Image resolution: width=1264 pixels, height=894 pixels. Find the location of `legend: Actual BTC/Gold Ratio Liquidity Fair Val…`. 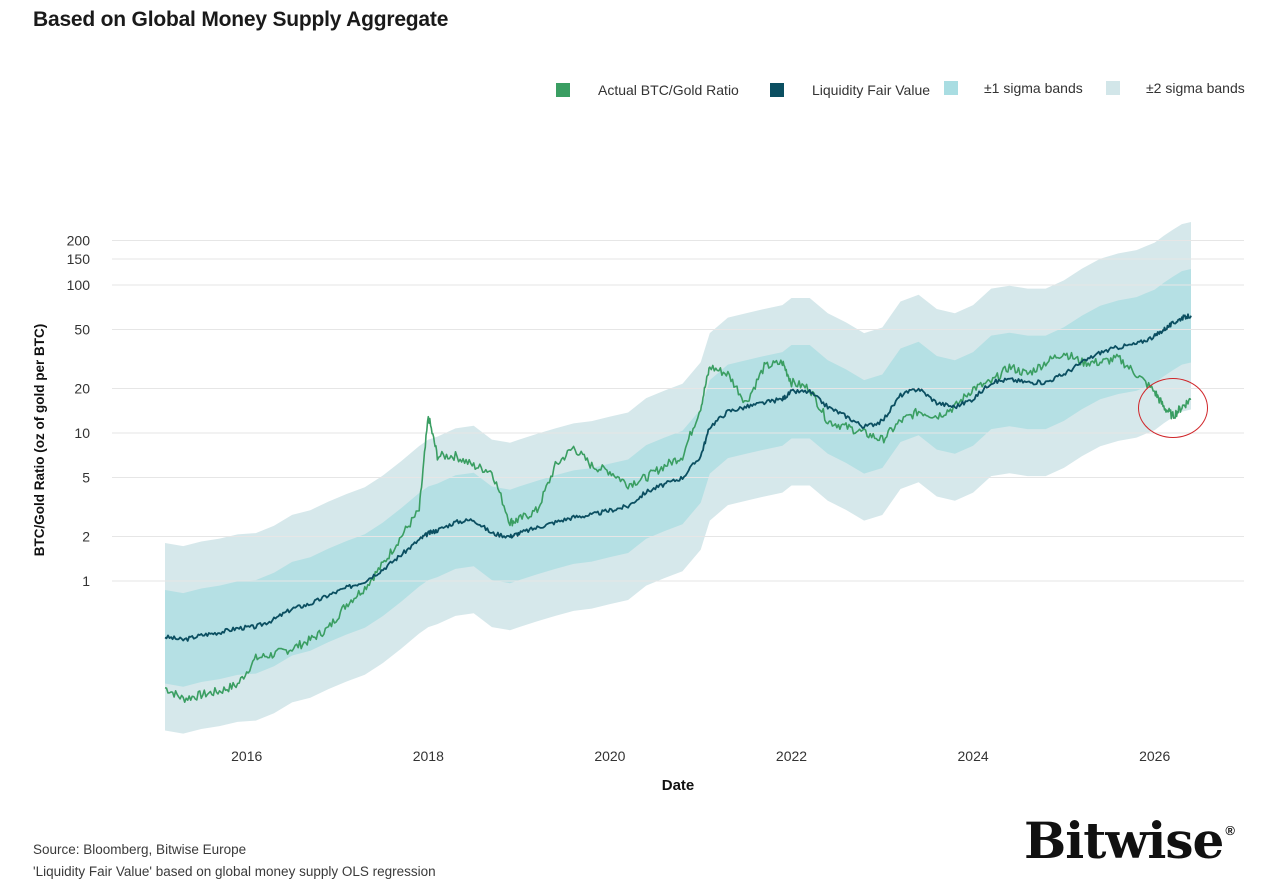

legend: Actual BTC/Gold Ratio Liquidity Fair Val… is located at coordinates (632, 92).